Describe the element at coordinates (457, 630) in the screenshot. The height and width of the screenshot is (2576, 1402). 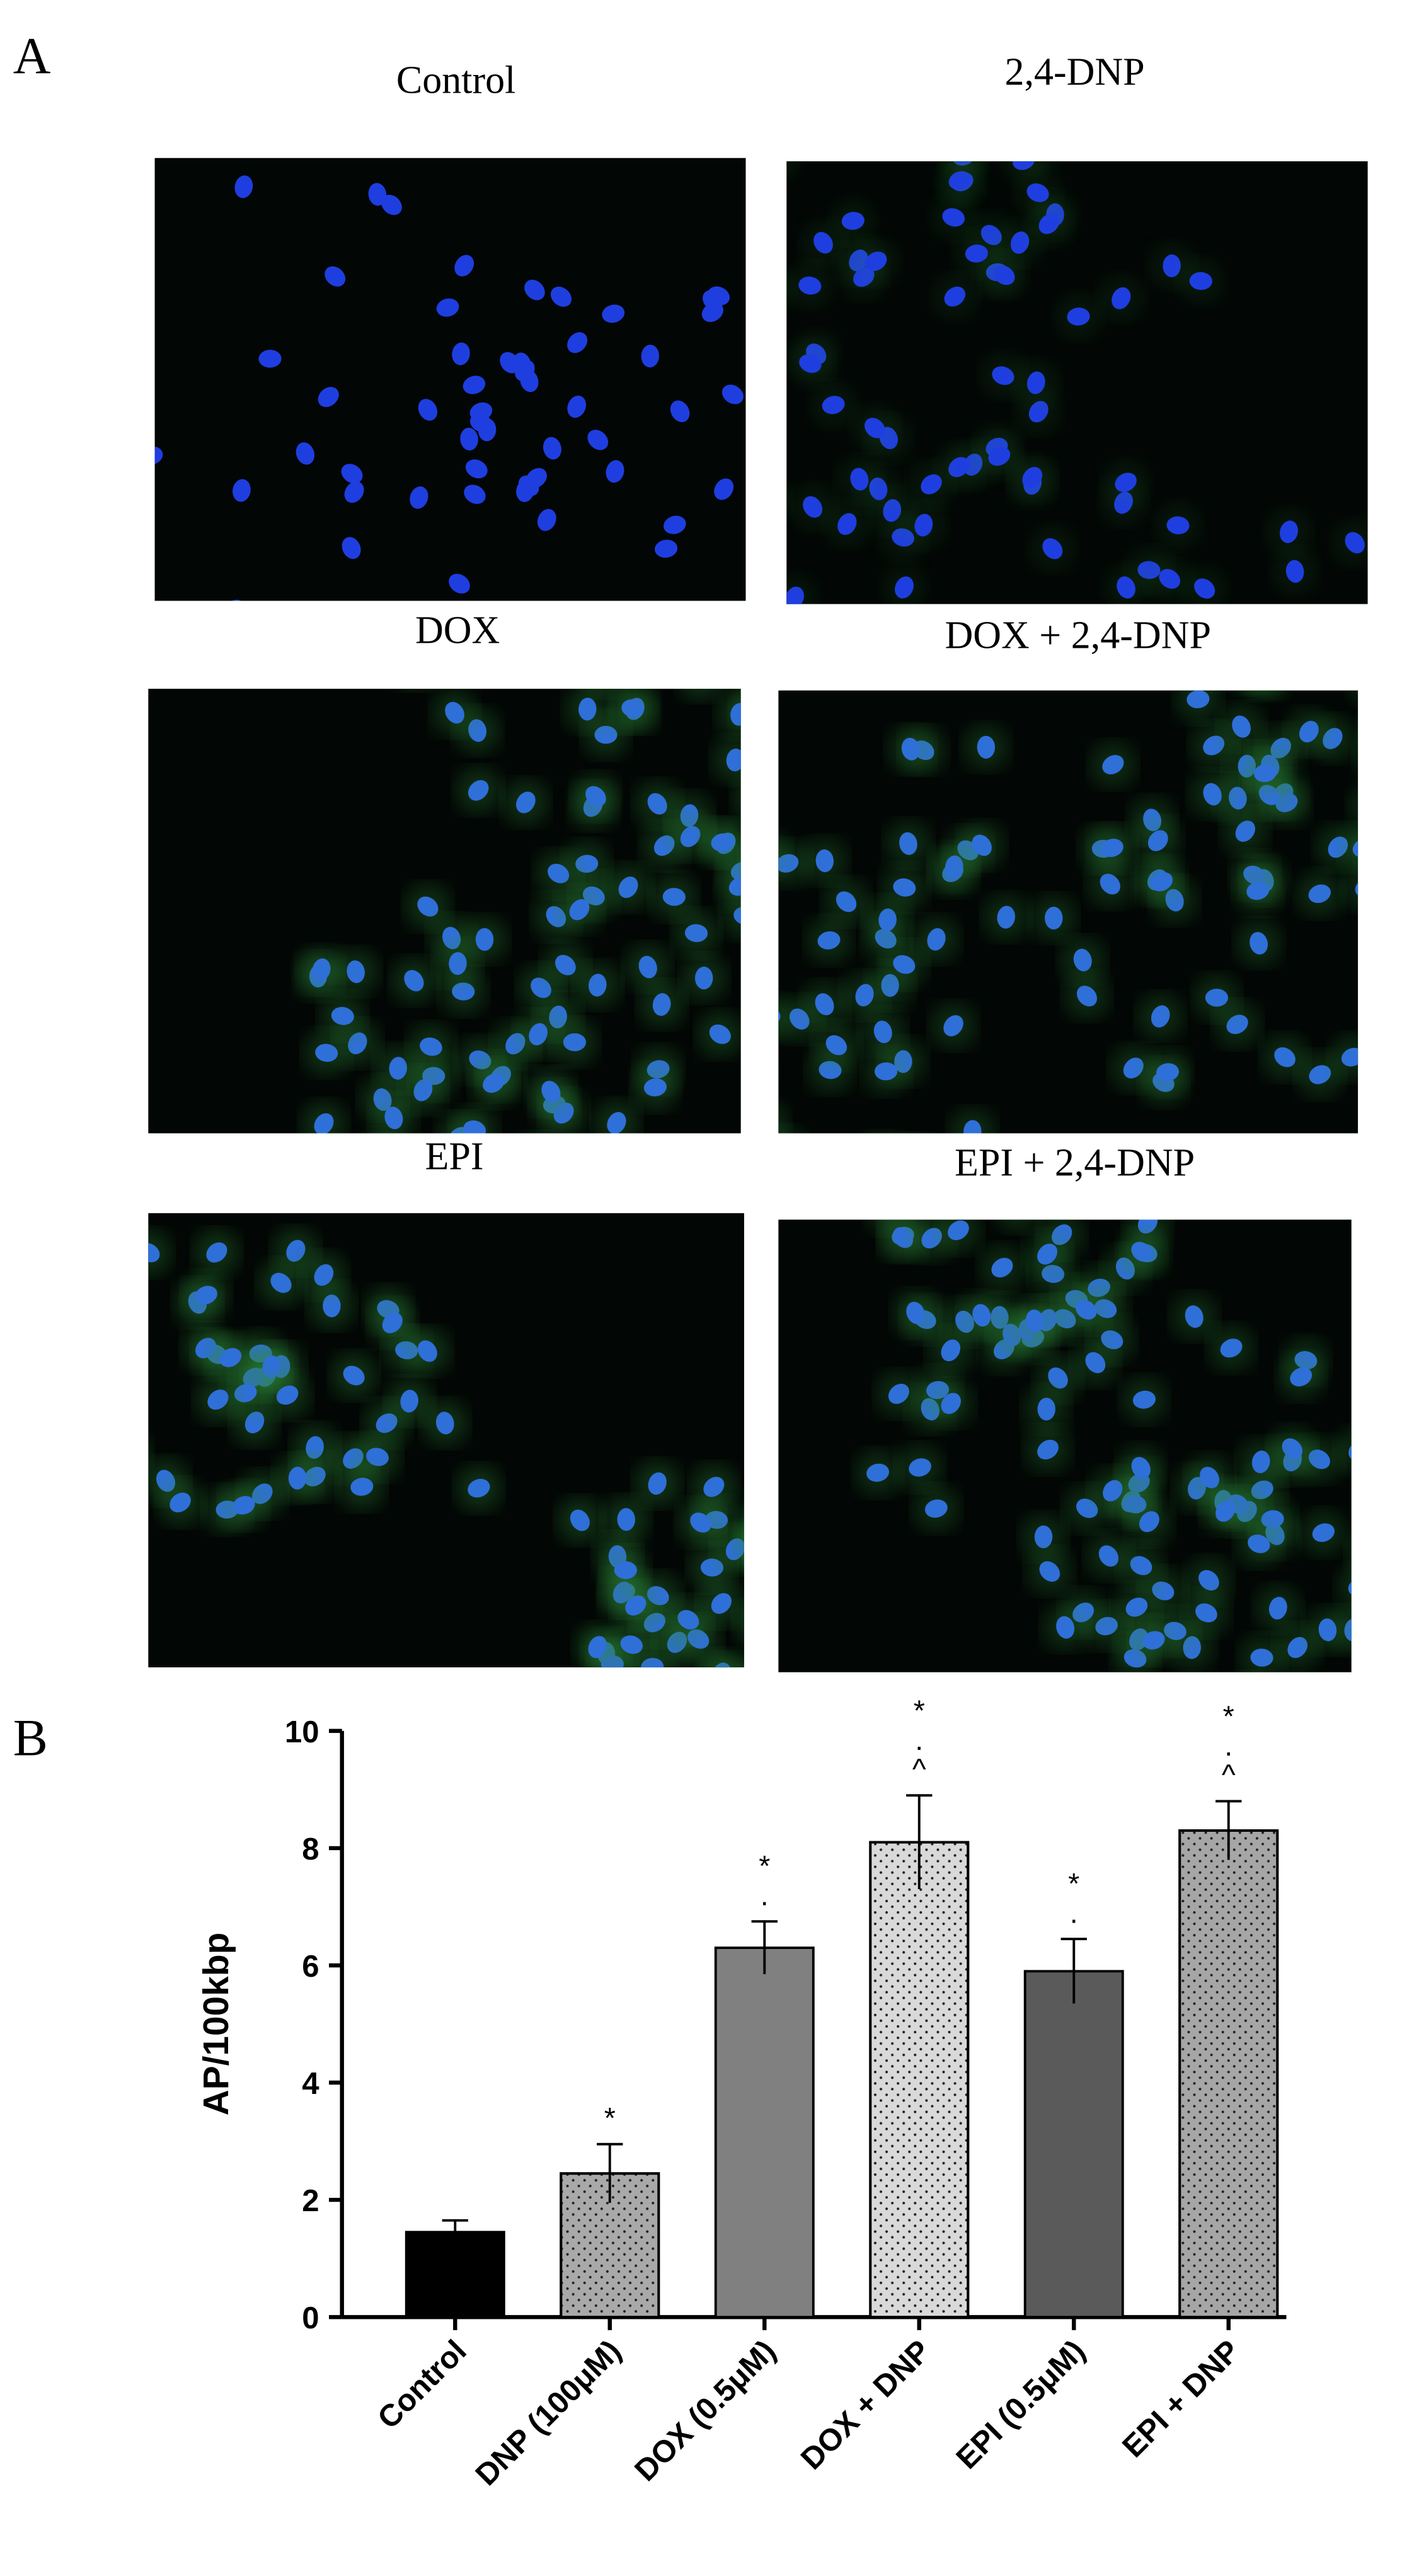
I see `image-title: DOX` at that location.